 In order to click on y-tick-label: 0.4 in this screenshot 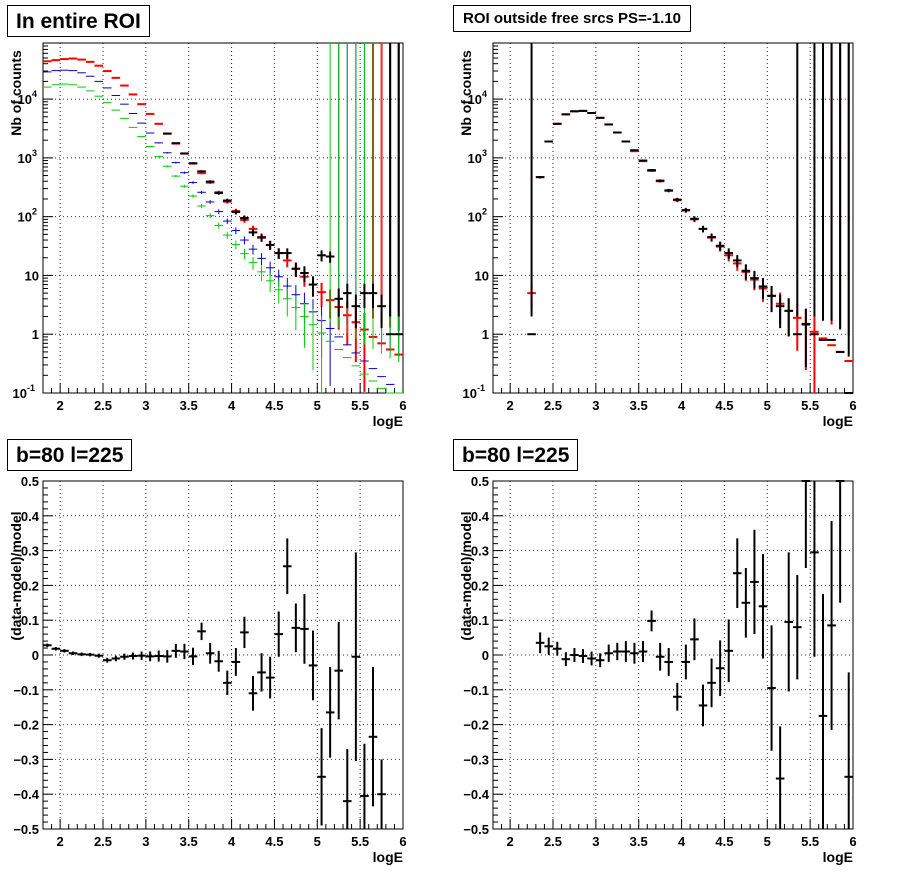, I will do `click(30, 516)`.